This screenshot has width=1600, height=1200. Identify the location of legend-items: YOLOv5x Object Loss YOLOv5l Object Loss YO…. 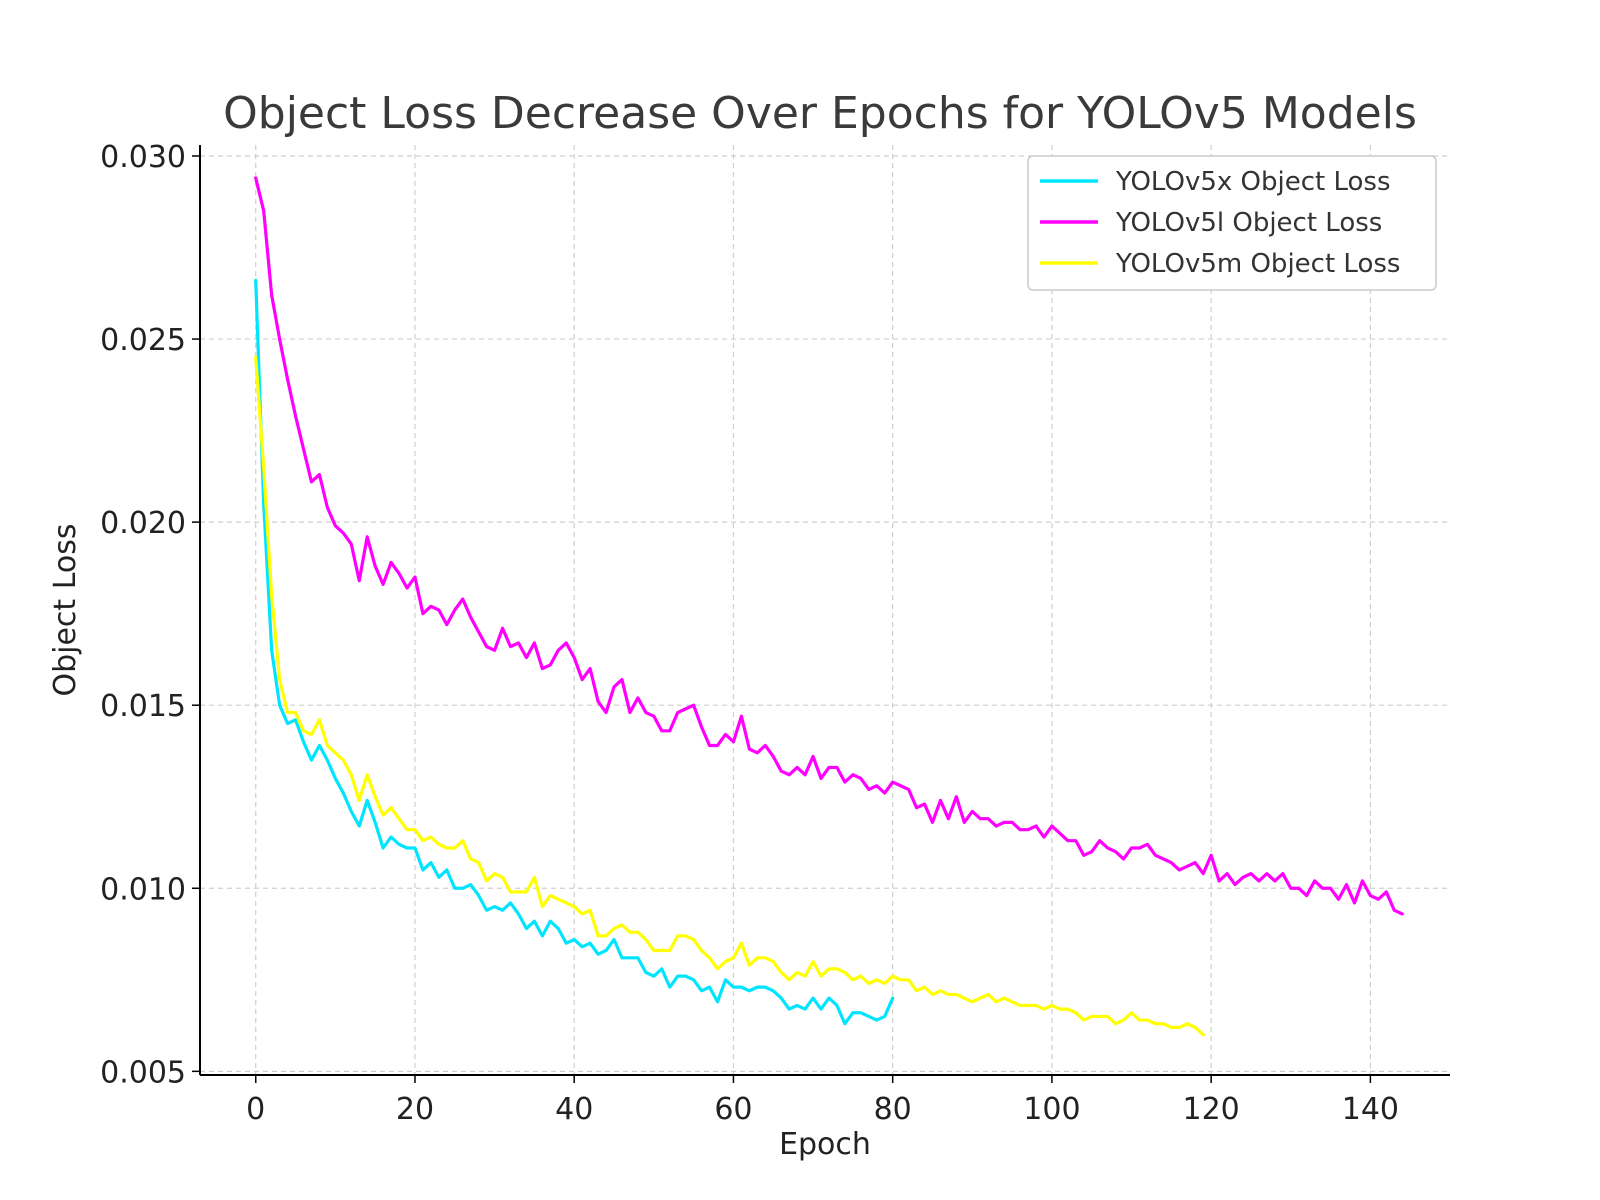
(1220, 223).